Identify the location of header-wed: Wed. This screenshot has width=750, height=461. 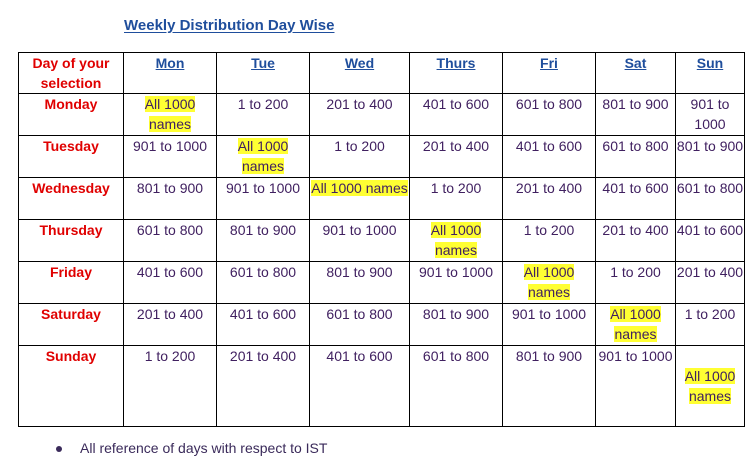
(359, 73).